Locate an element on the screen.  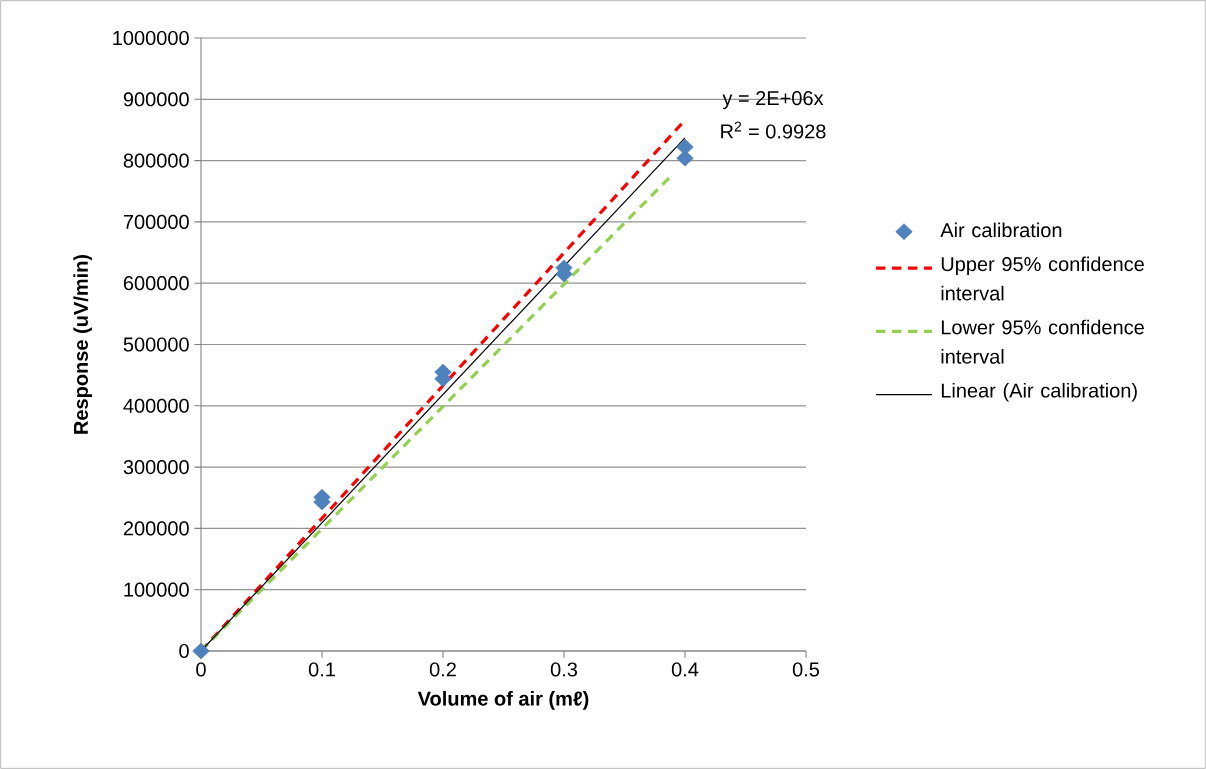
x-tick-label: 0.1 is located at coordinates (321, 669).